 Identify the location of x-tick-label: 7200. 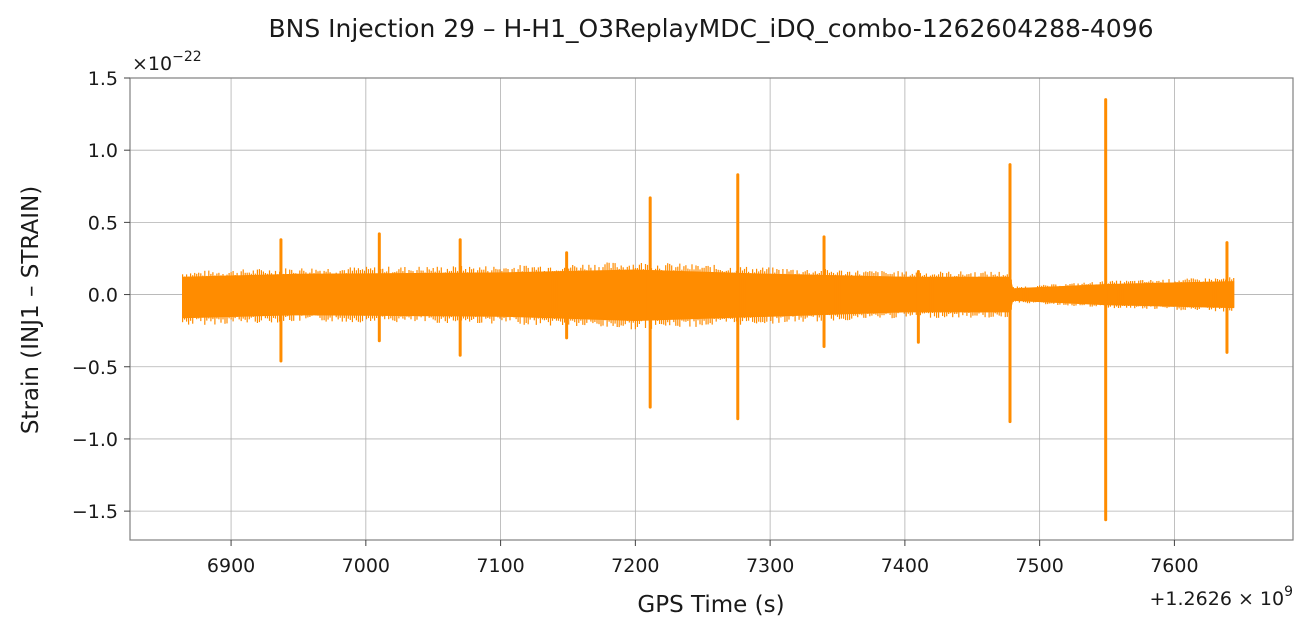
(635, 566).